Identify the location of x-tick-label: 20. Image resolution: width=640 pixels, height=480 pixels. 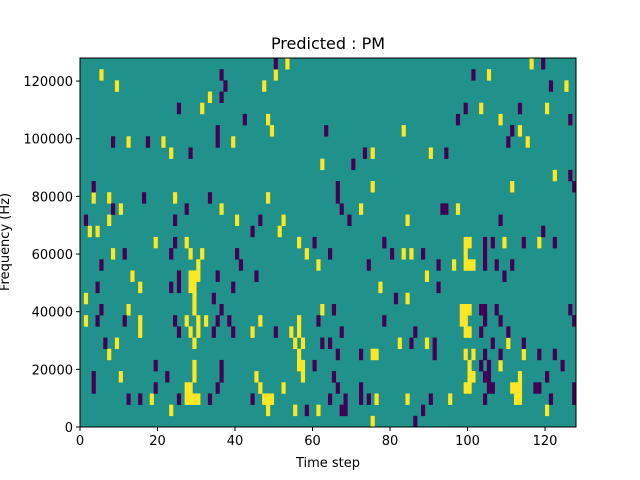
(157, 441).